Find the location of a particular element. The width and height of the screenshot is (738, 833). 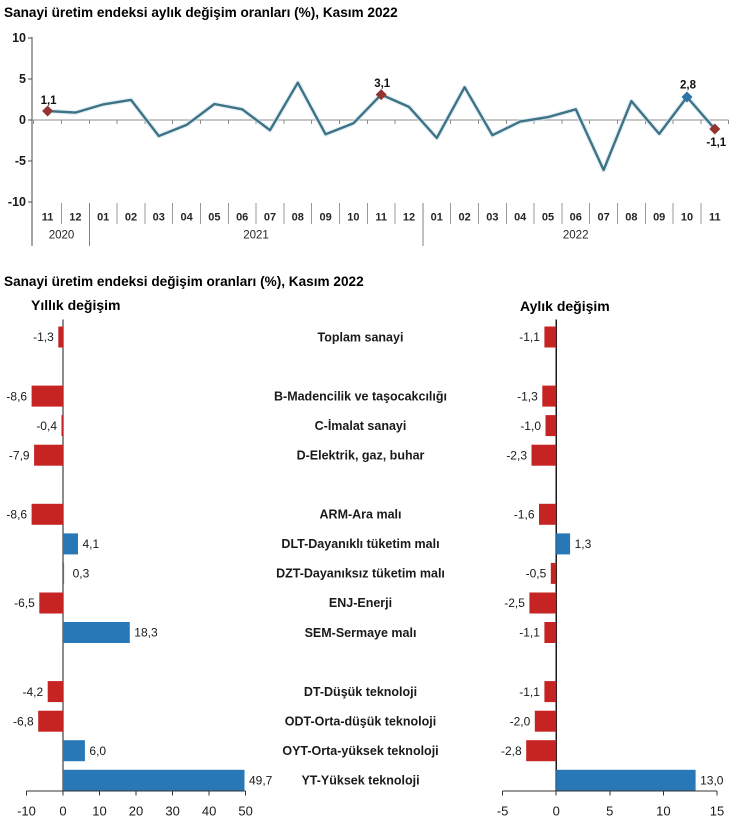

svg-text: 49,7 is located at coordinates (261, 781).